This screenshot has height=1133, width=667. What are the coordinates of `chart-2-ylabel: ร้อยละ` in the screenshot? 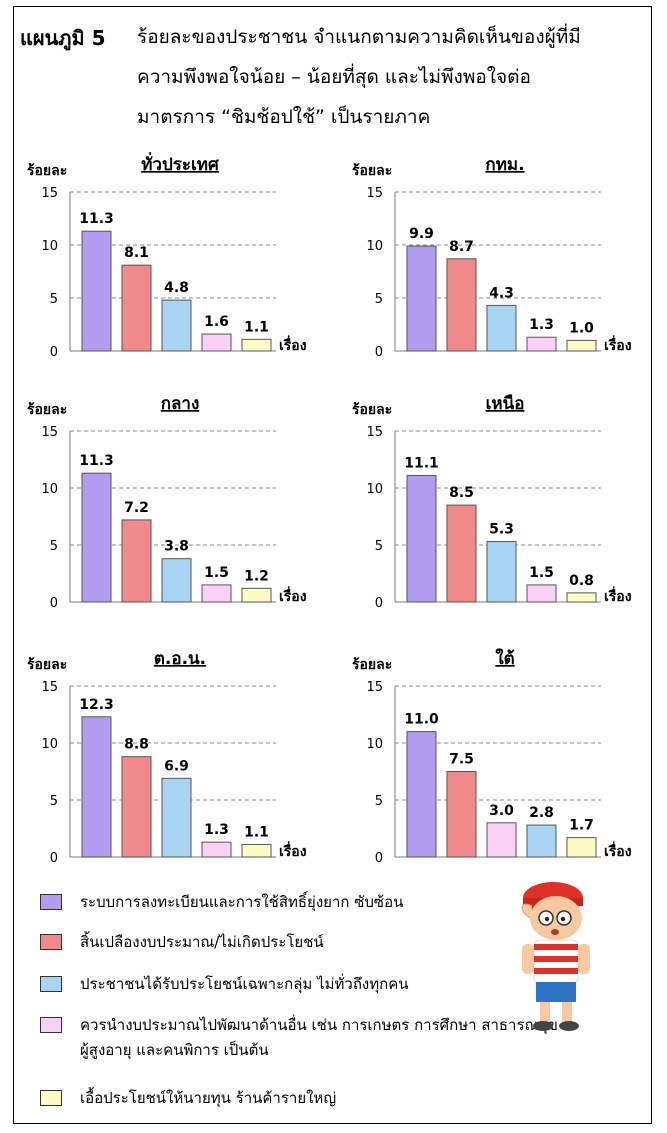 It's located at (372, 171).